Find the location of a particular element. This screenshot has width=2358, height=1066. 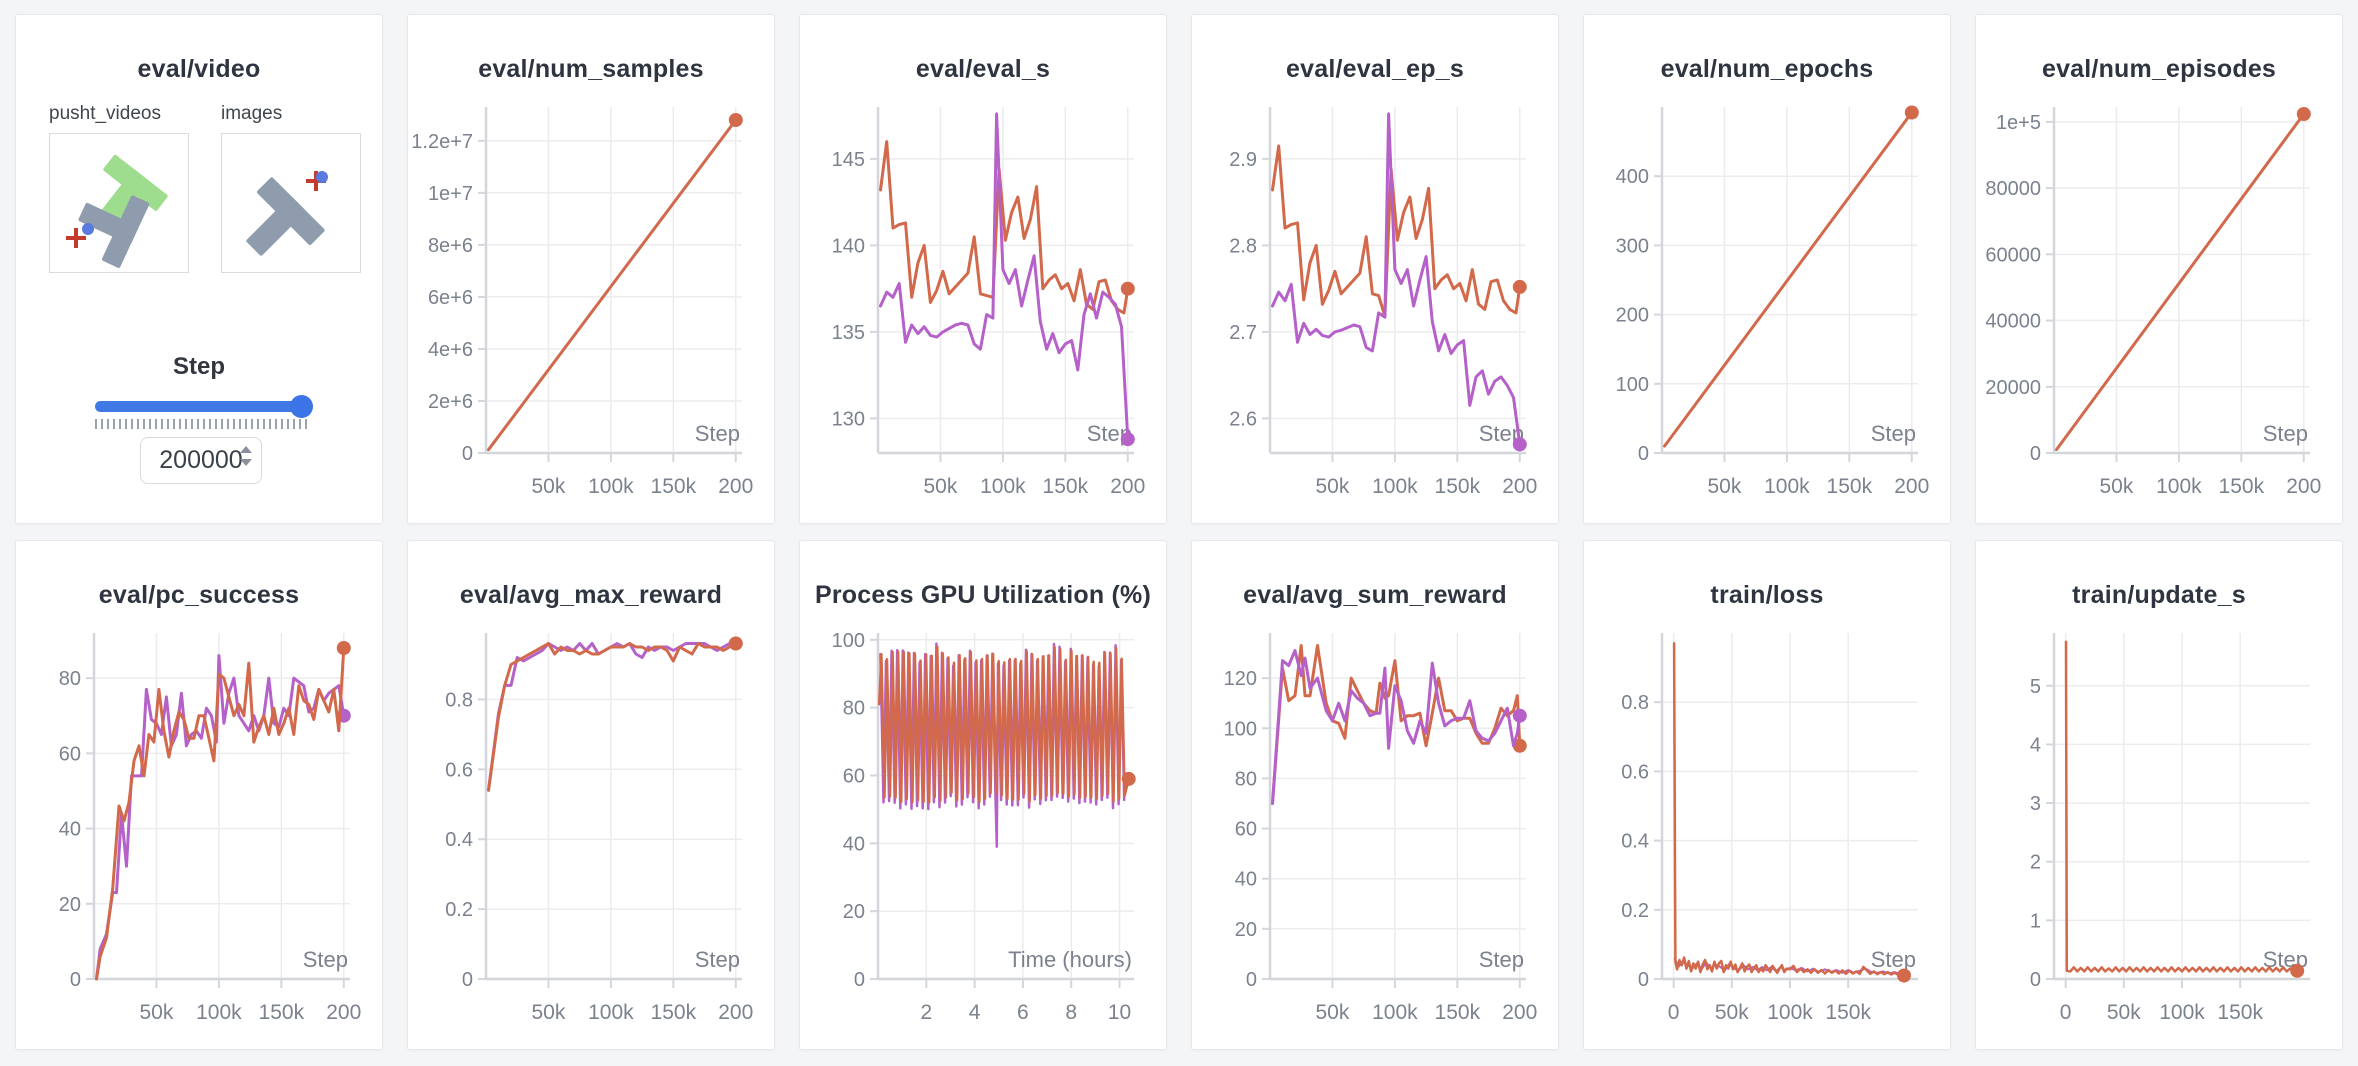

images-thumbnail is located at coordinates (291, 203).